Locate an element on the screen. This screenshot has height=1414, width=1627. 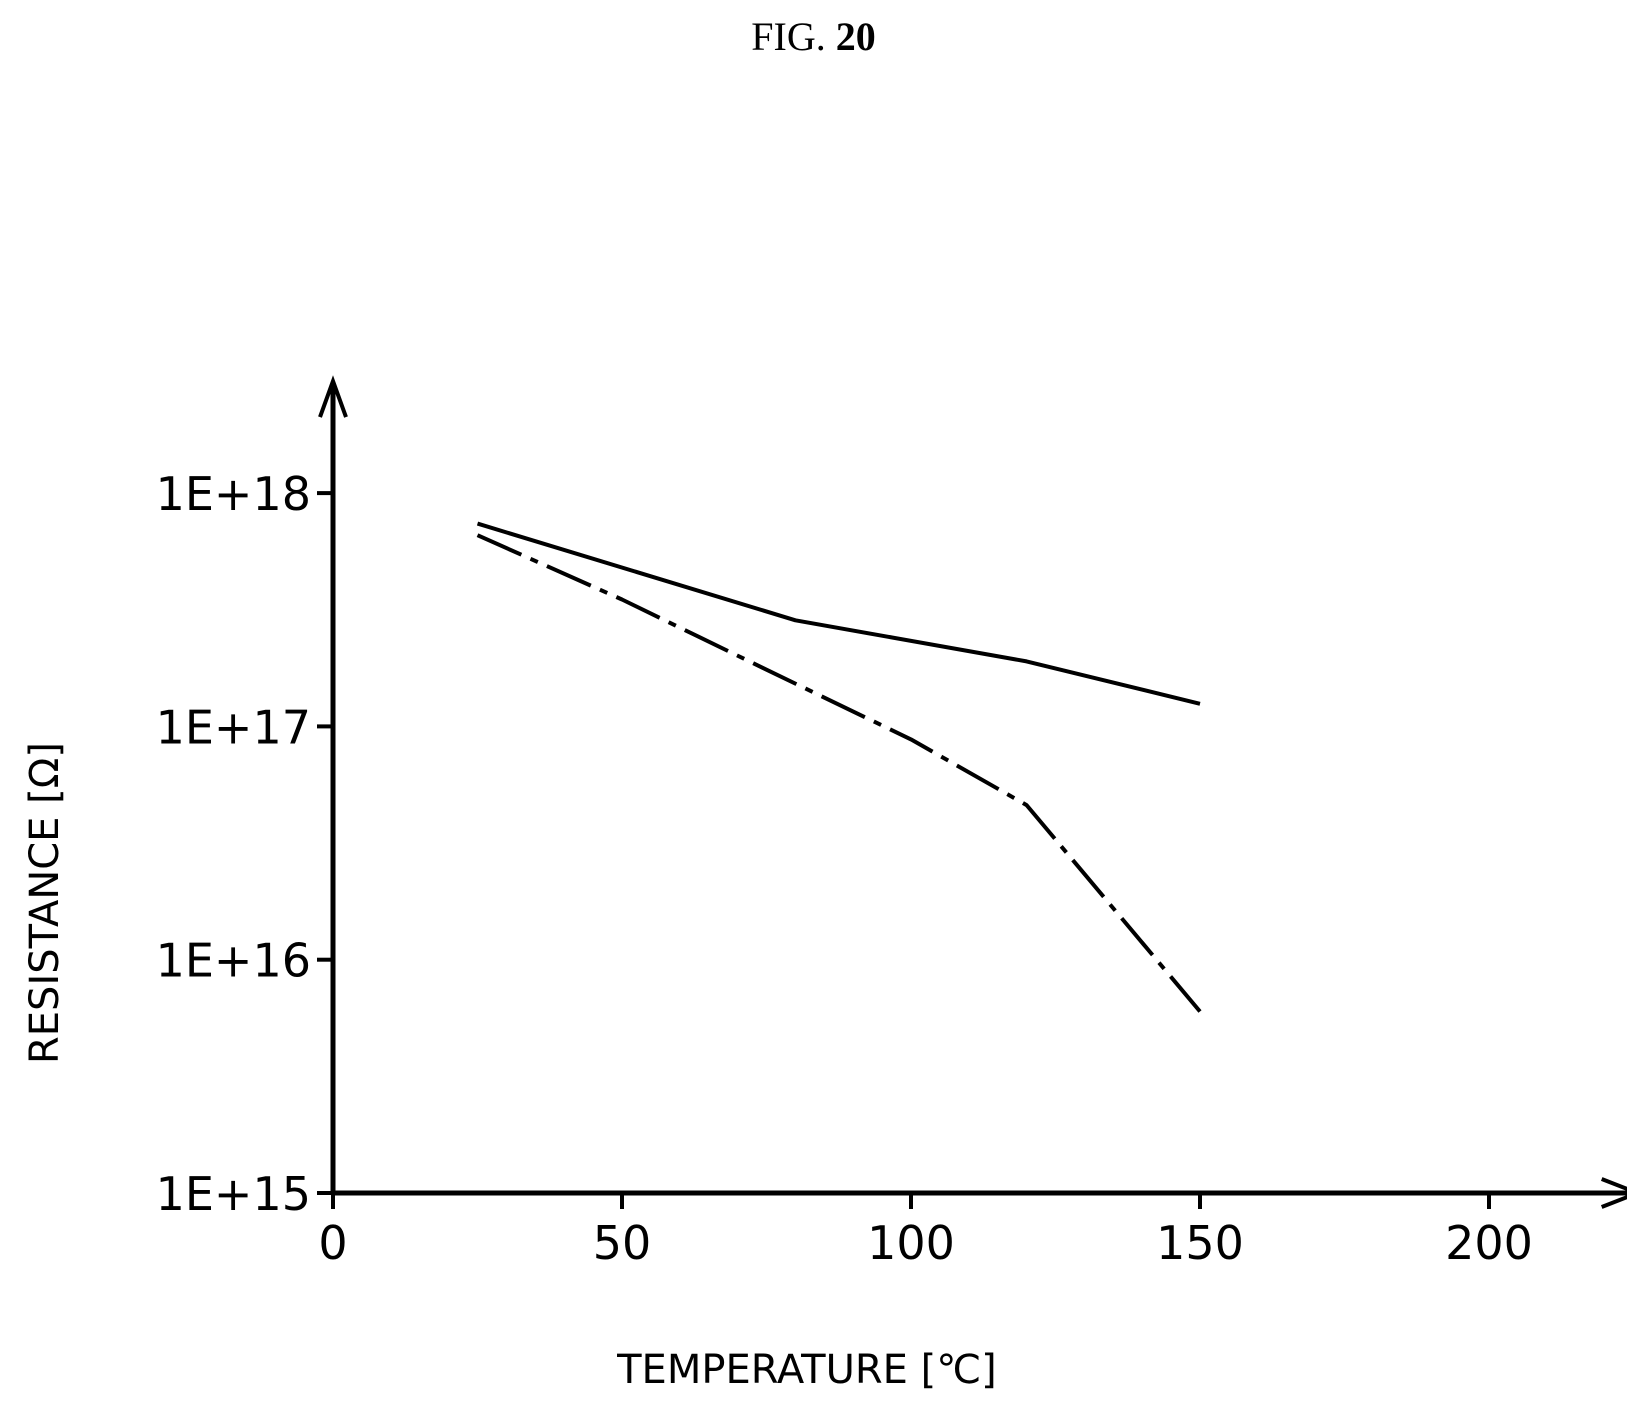
x-axis-arrow-icon is located at coordinates (1613, 1193).